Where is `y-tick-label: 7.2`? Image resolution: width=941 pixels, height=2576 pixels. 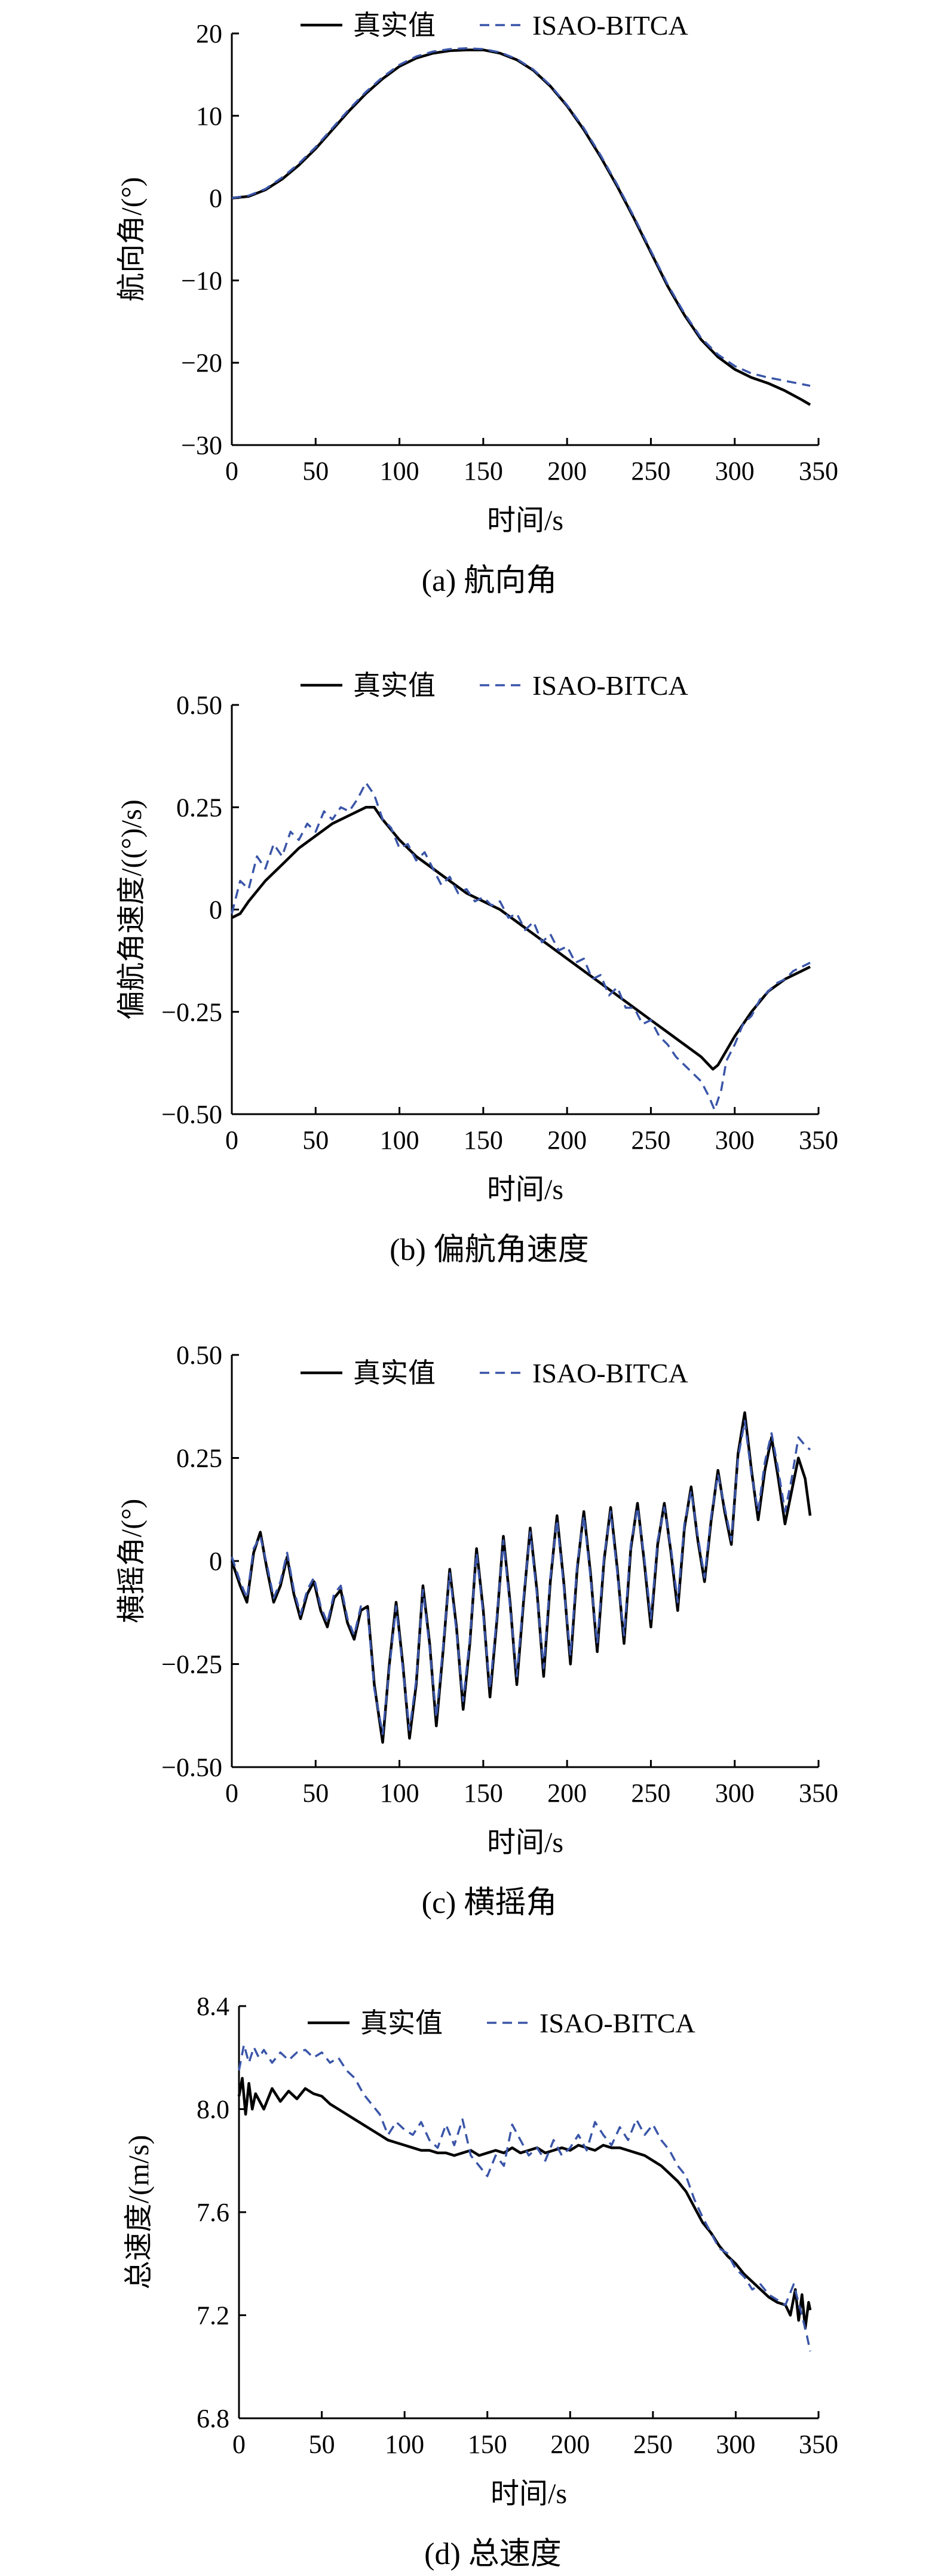 y-tick-label: 7.2 is located at coordinates (213, 2315).